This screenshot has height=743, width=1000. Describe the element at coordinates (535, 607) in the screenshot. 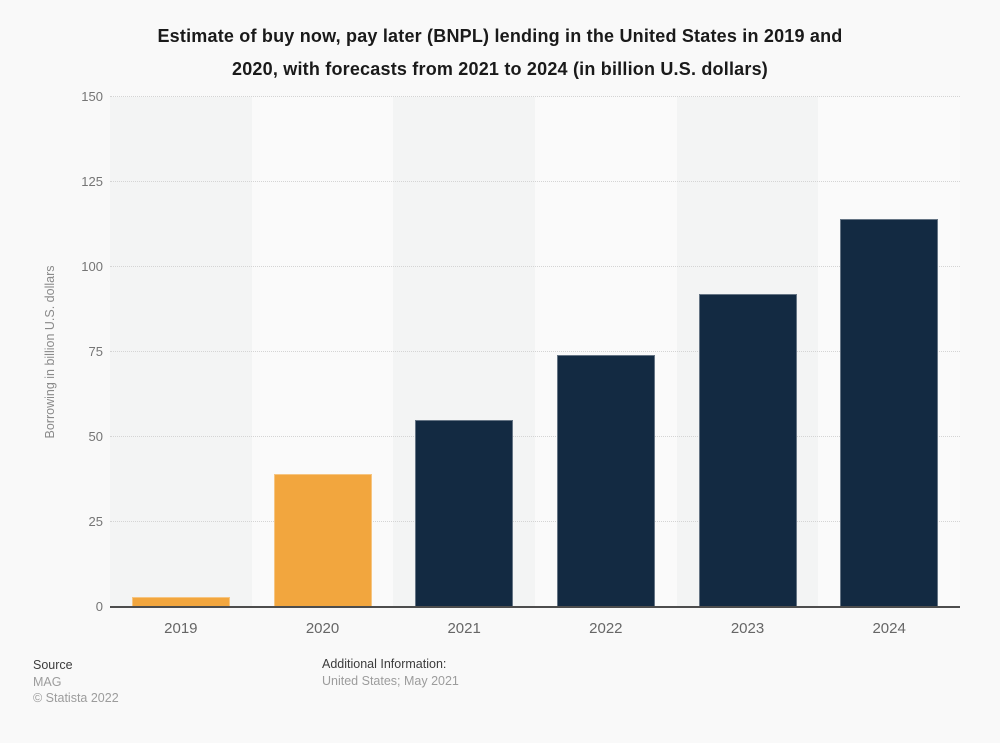

I see `x-axis-line` at that location.